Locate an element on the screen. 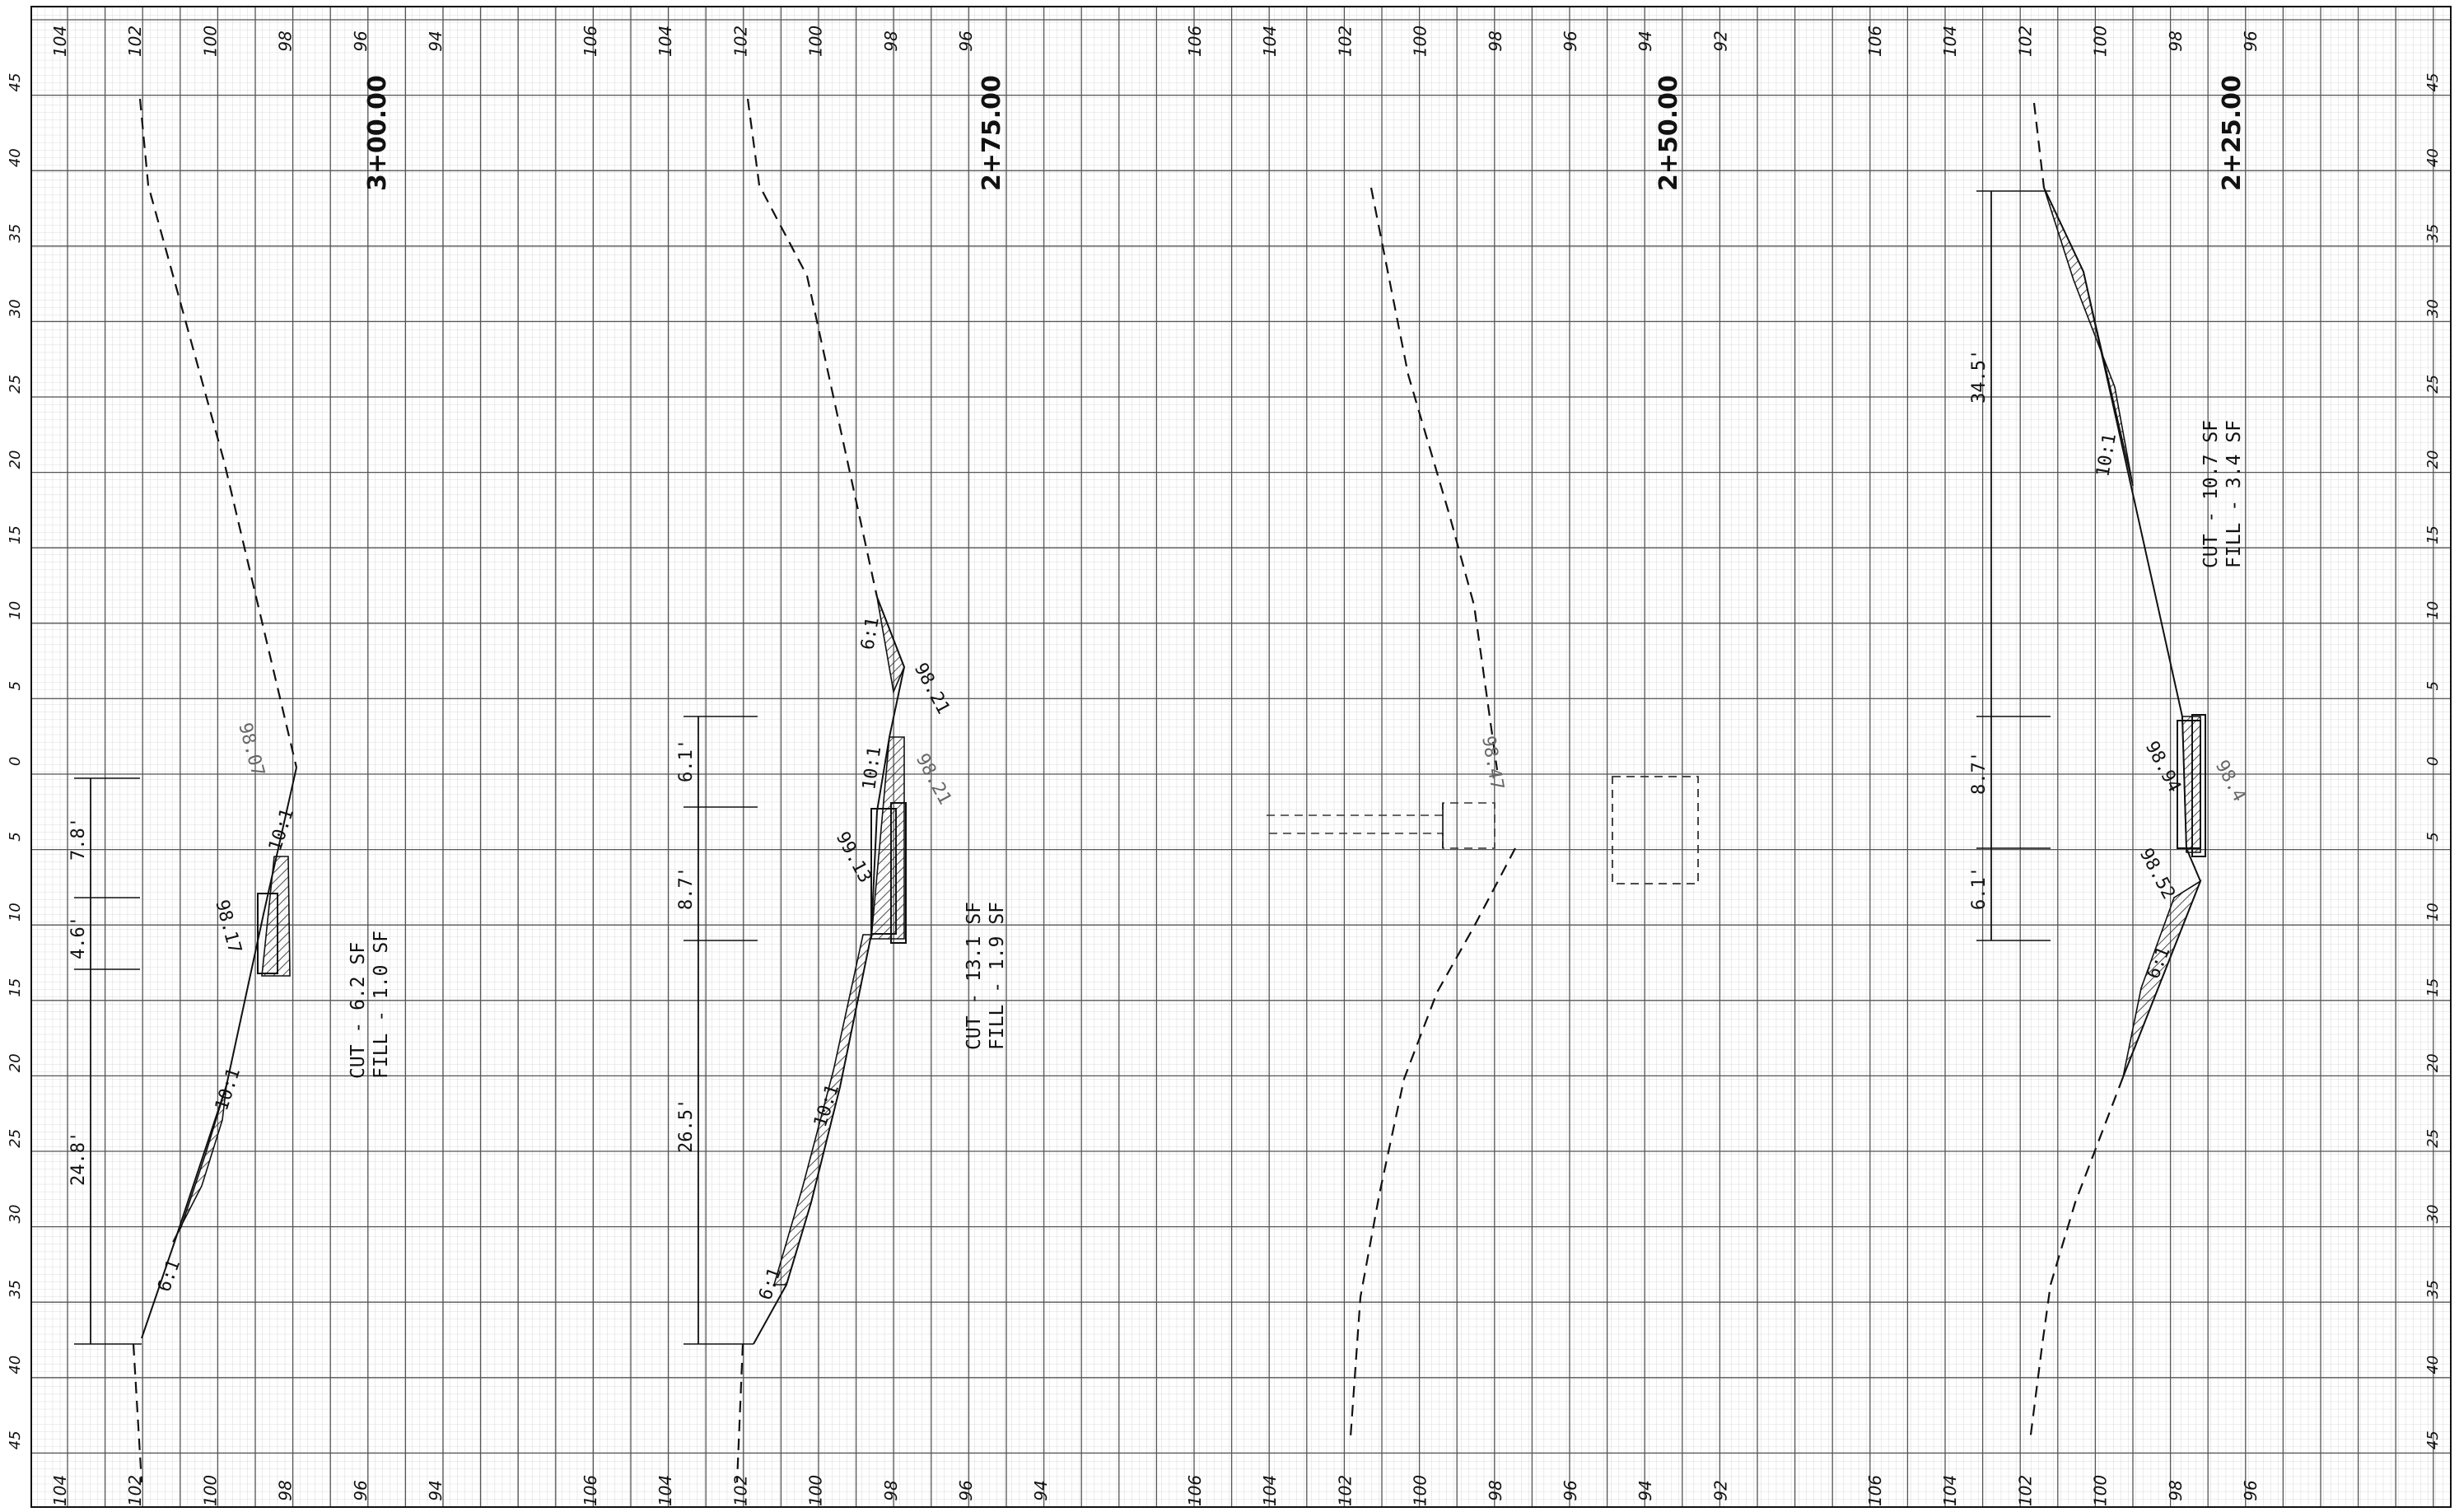 The height and width of the screenshot is (1512, 2459). fill-quantity: FILL - 1.0 SF is located at coordinates (382, 1005).